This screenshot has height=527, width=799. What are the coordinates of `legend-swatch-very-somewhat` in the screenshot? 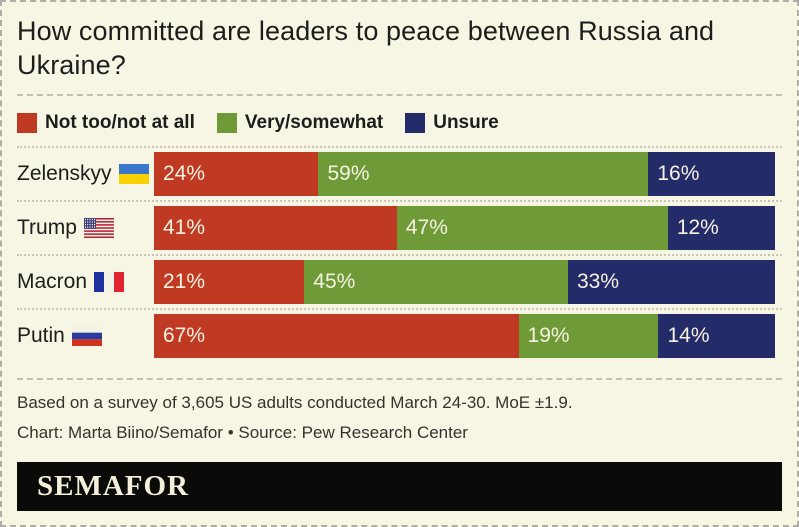 It's located at (226, 123).